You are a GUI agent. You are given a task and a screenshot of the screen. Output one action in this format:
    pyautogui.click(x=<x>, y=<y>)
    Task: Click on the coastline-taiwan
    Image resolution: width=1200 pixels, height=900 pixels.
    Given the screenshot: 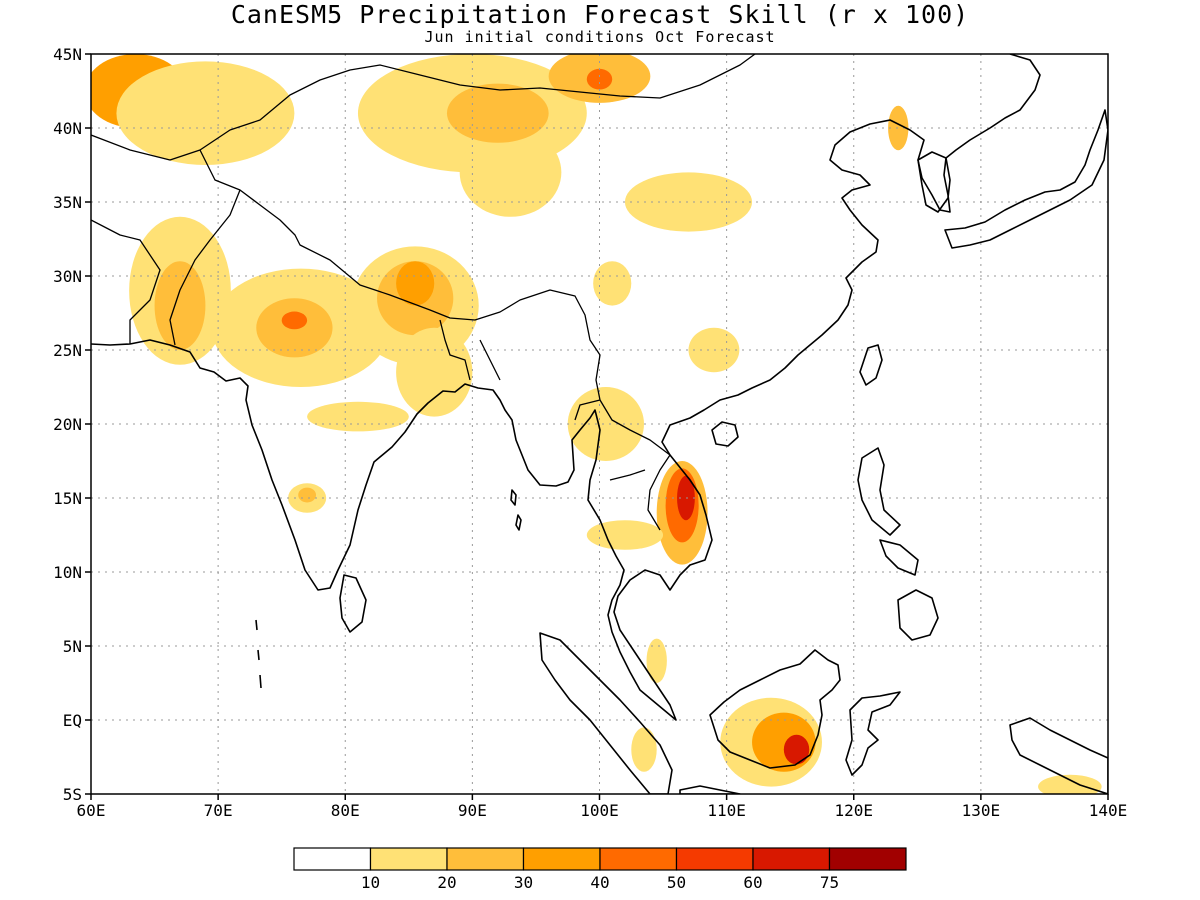 What is the action you would take?
    pyautogui.click(x=871, y=365)
    